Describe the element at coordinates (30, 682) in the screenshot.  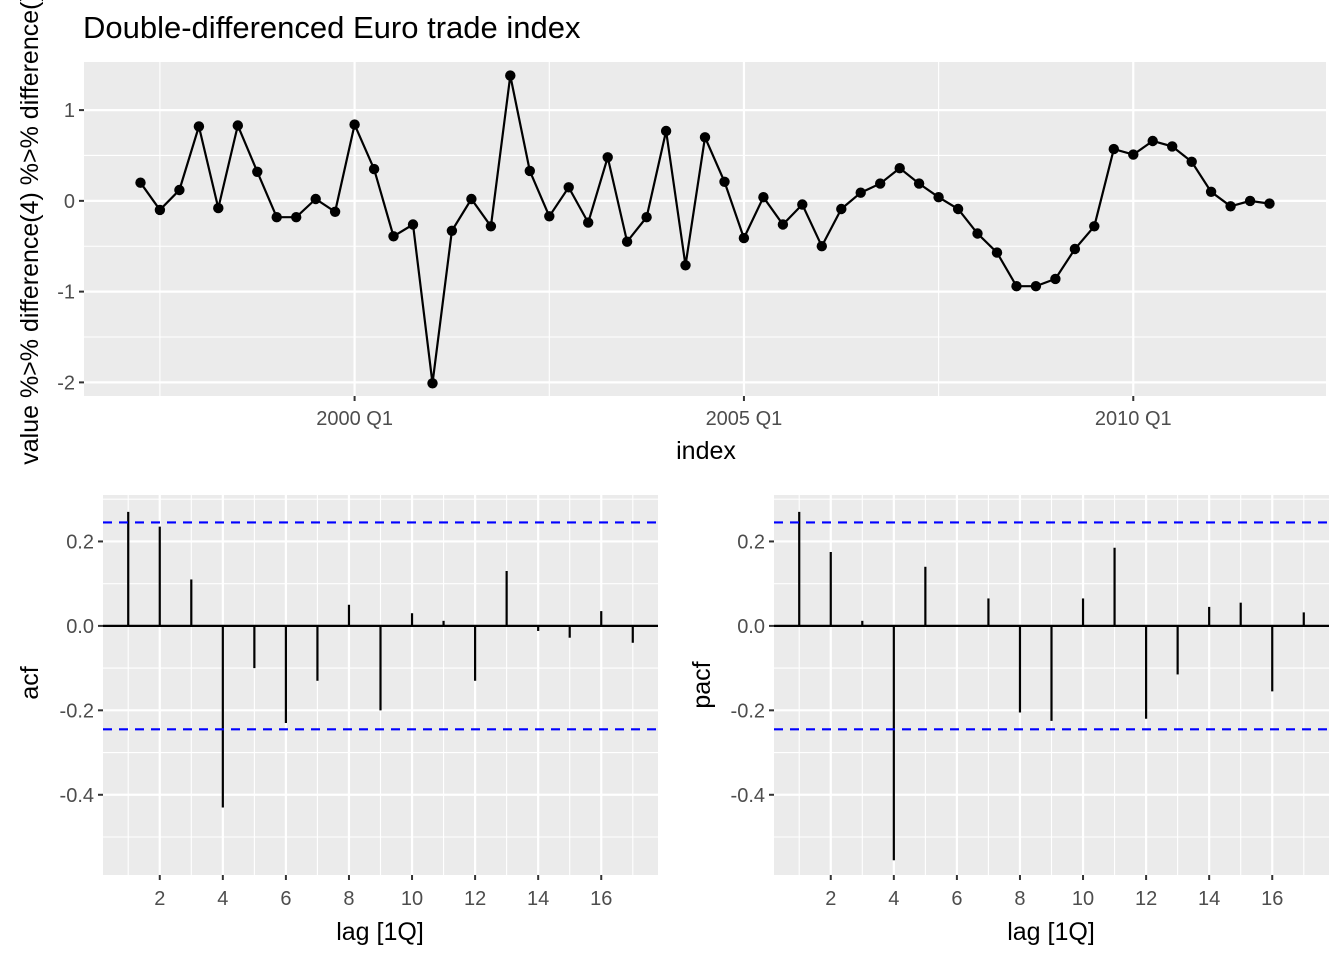
I see `acf-y-axis-title: acf` at that location.